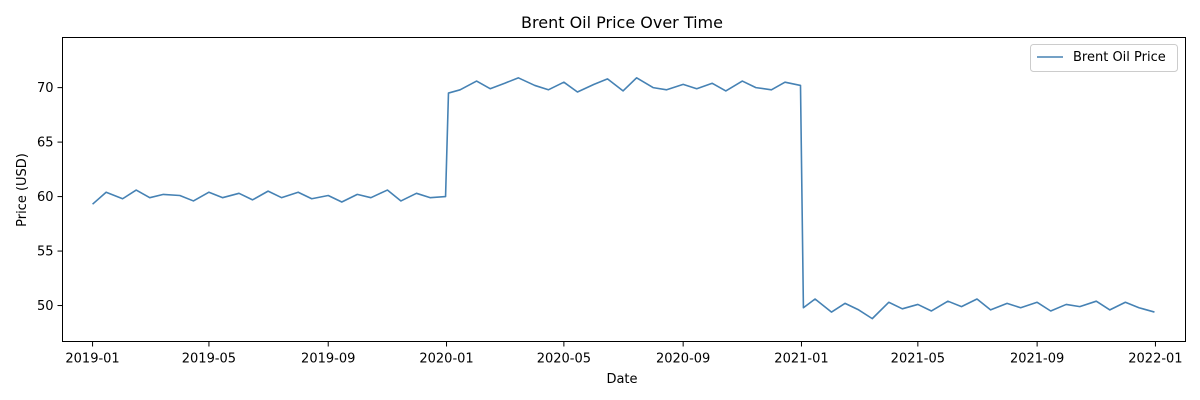  I want to click on x-tick-label: 2019-05, so click(209, 359).